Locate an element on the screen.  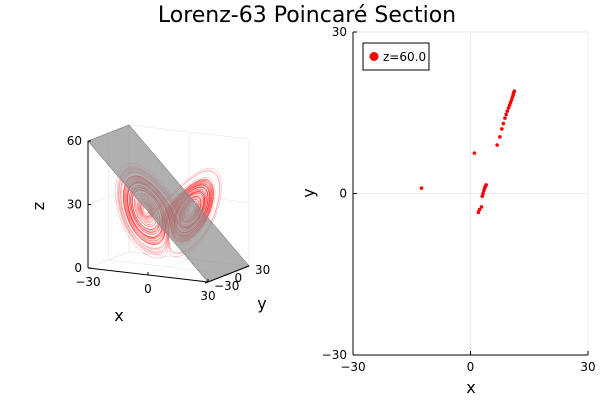
x-axis-label-2d: x is located at coordinates (470, 387).